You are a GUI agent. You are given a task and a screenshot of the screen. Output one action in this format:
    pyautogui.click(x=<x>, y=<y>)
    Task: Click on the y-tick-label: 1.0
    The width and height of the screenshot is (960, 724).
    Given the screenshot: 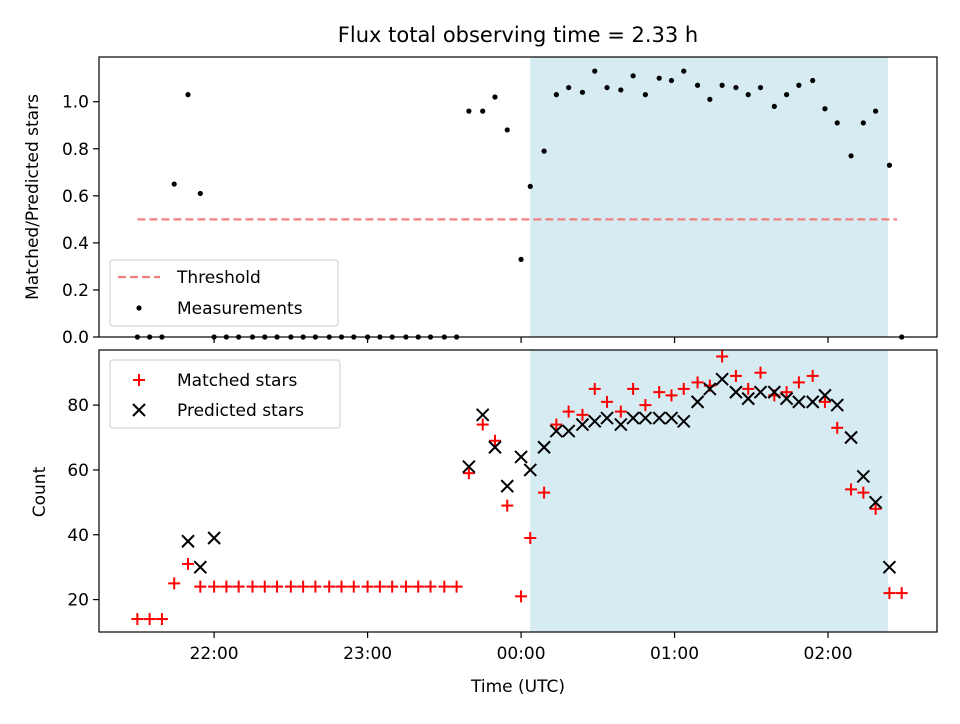 What is the action you would take?
    pyautogui.click(x=75, y=103)
    